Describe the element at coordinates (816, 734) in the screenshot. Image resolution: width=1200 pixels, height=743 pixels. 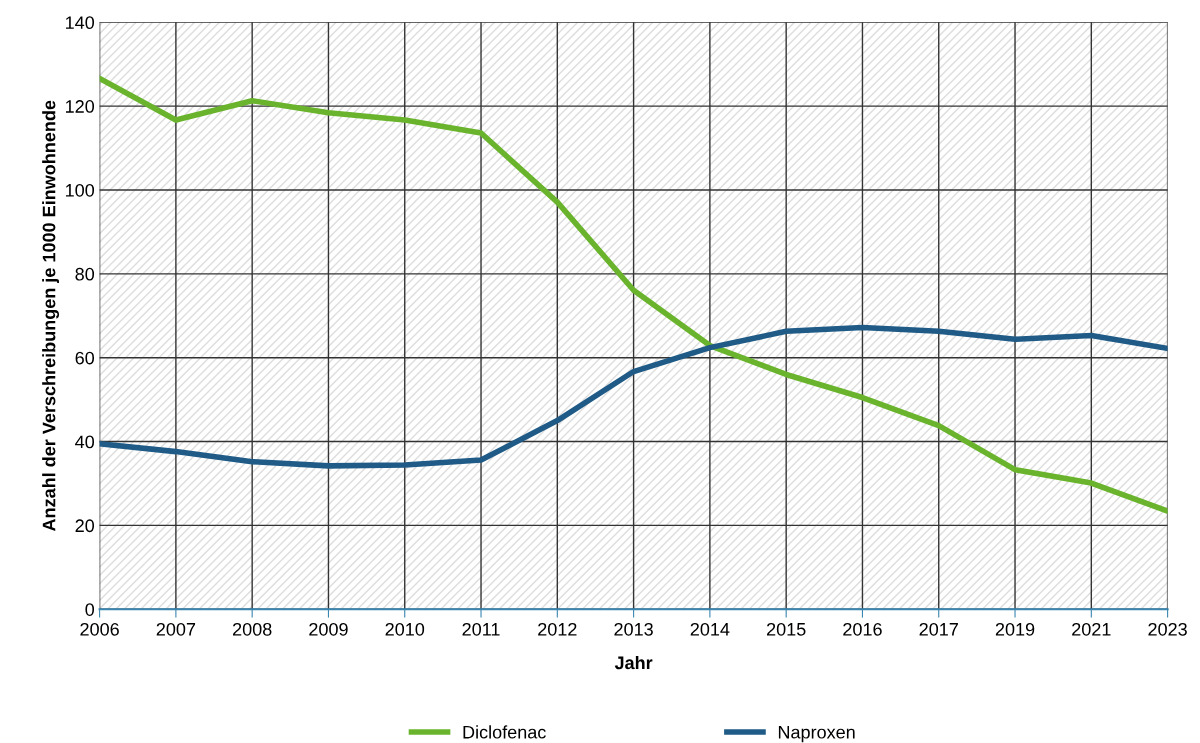
I see `legend-label: Naproxen` at that location.